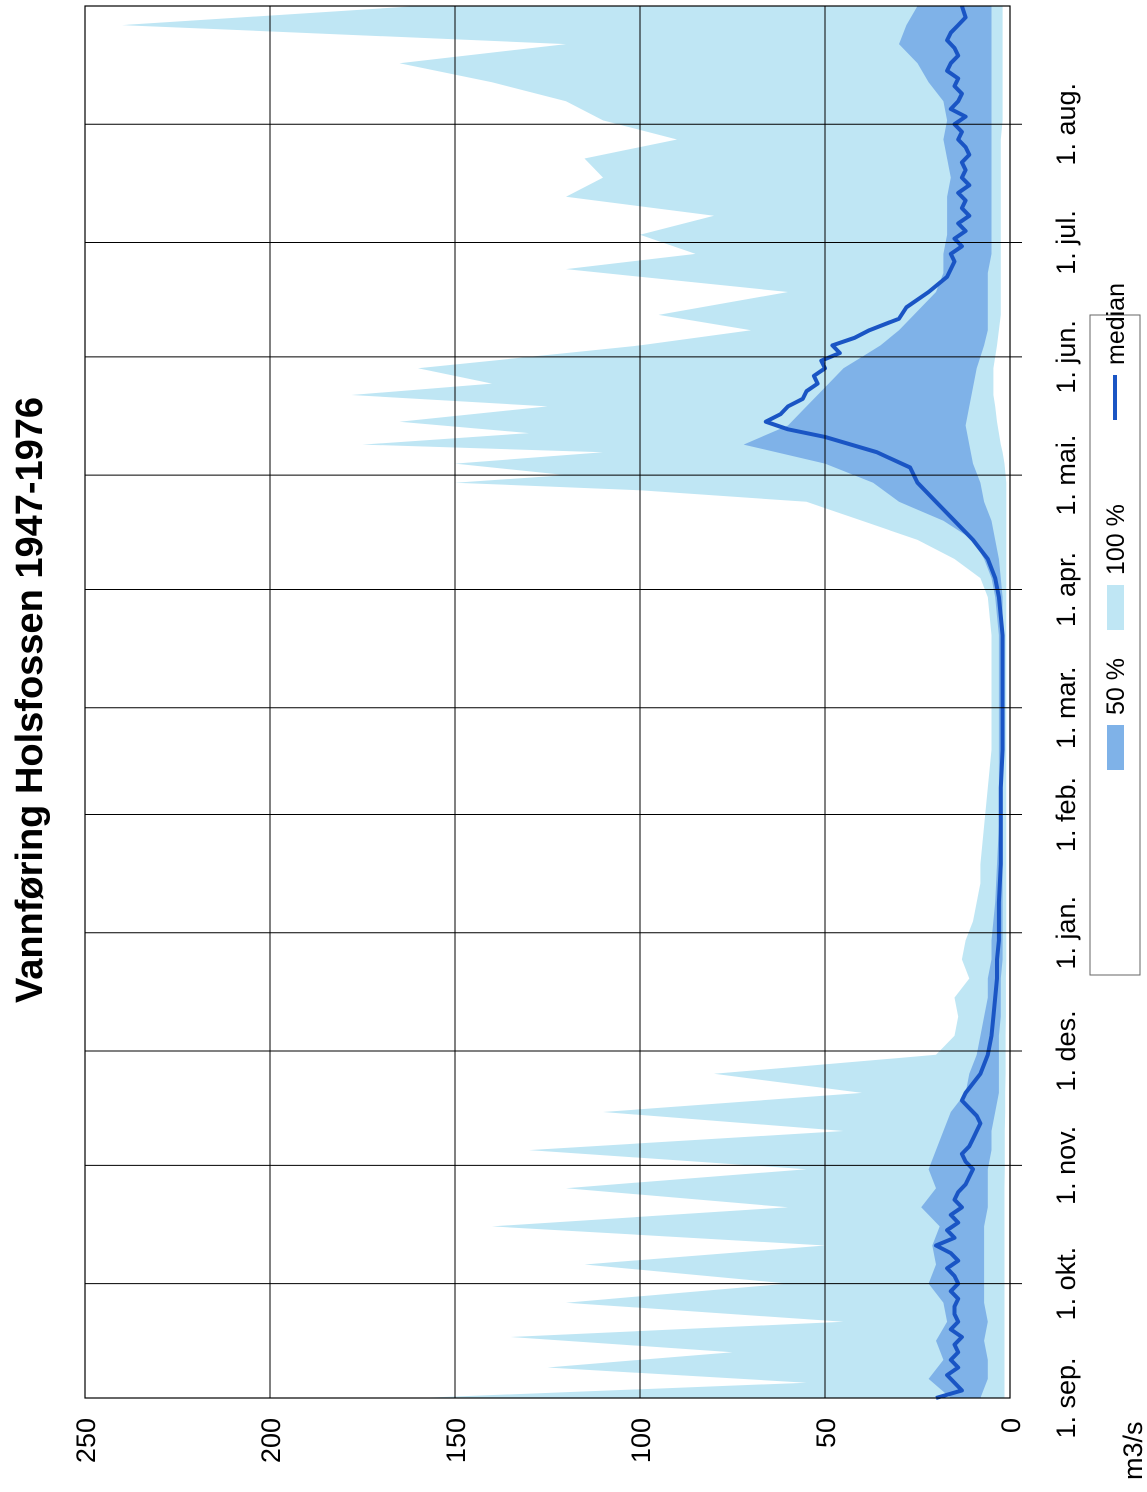 This screenshot has width=1147, height=1492. I want to click on x-tick-label: 1. aug., so click(1066, 124).